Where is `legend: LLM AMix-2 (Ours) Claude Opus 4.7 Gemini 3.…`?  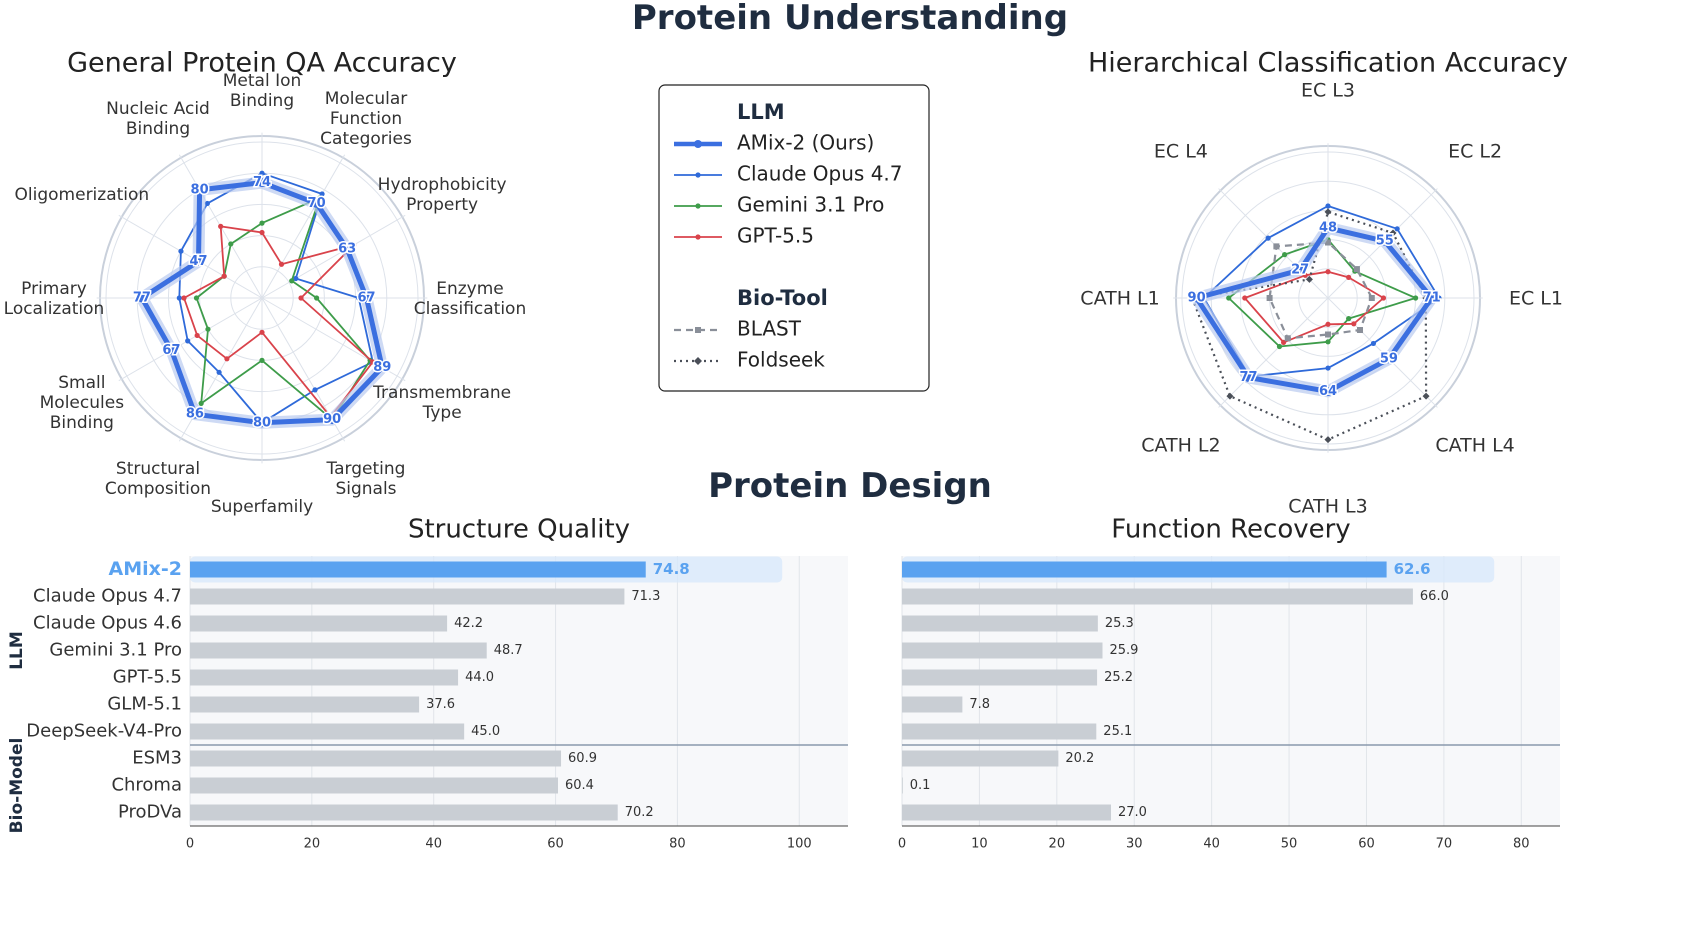
legend: LLM AMix-2 (Ours) Claude Opus 4.7 Gemini 3.… is located at coordinates (794, 238).